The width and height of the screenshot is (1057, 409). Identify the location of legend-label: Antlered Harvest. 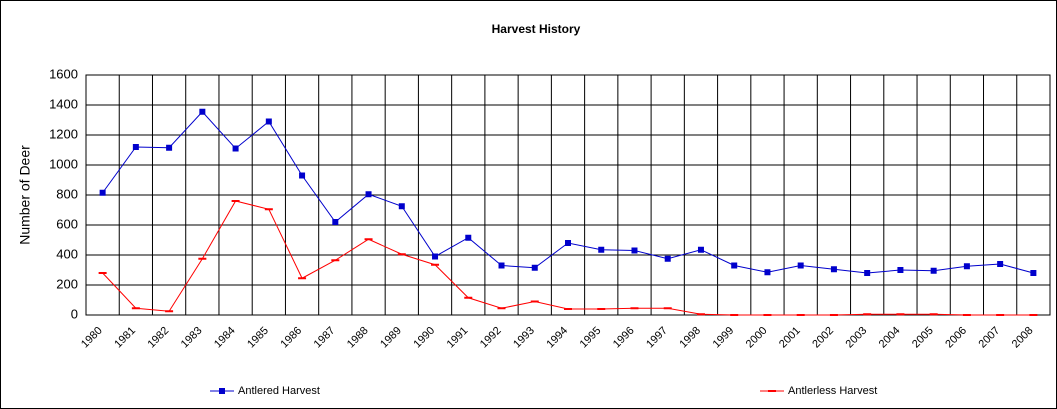
(279, 391).